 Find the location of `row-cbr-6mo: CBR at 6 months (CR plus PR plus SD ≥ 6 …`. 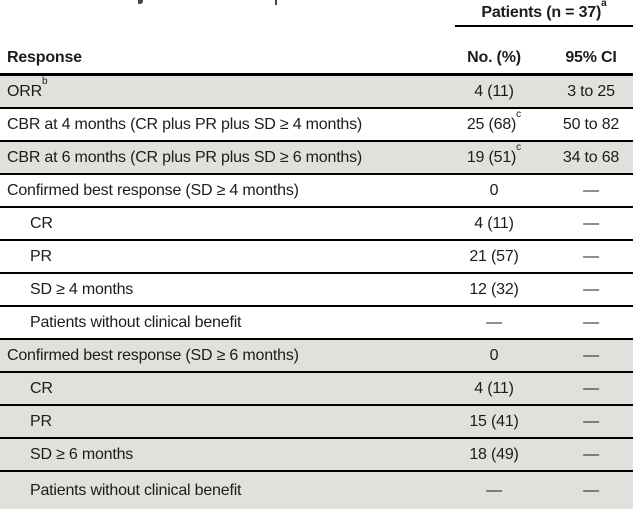

row-cbr-6mo: CBR at 6 months (CR plus PR plus SD ≥ 6 … is located at coordinates (316, 158).